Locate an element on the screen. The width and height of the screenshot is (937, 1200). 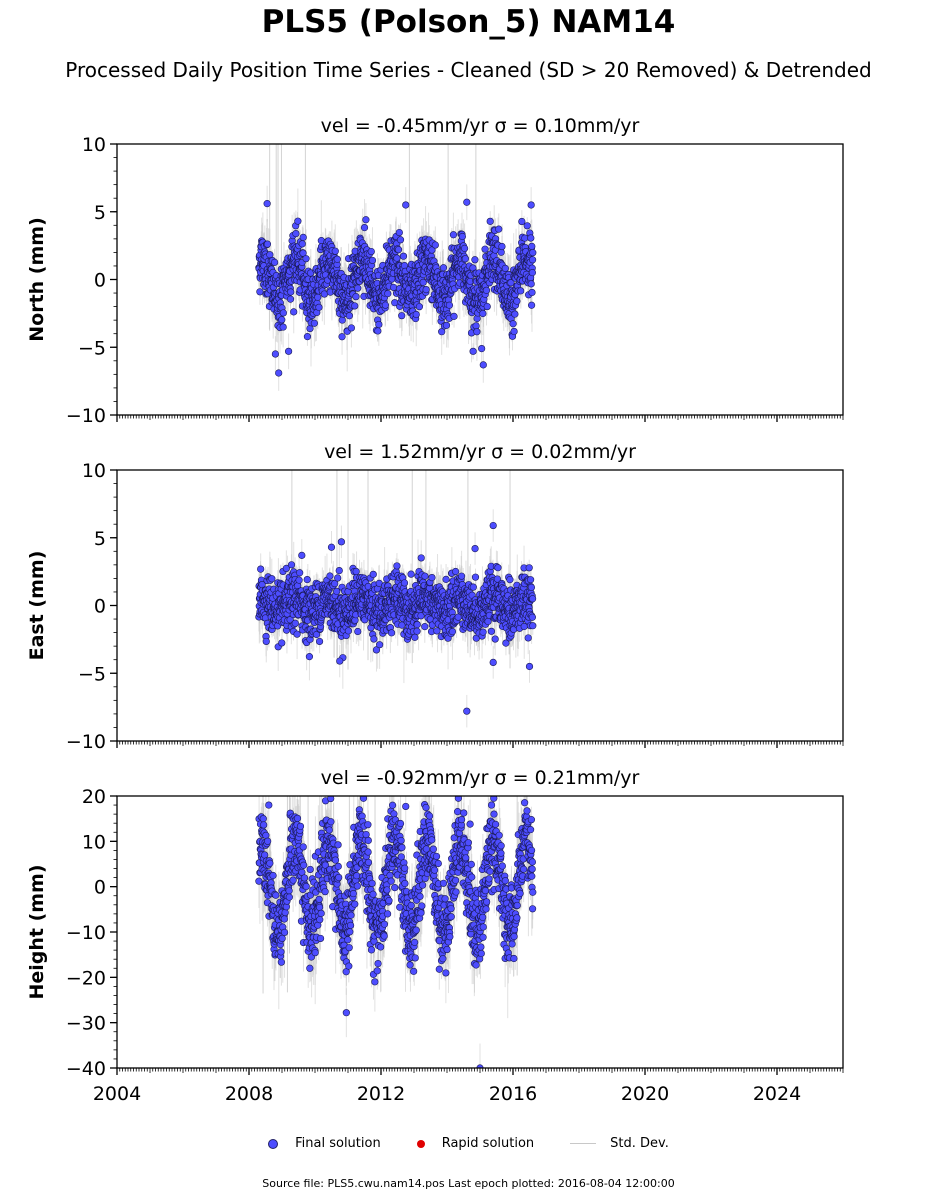
series-group is located at coordinates (396, 599).